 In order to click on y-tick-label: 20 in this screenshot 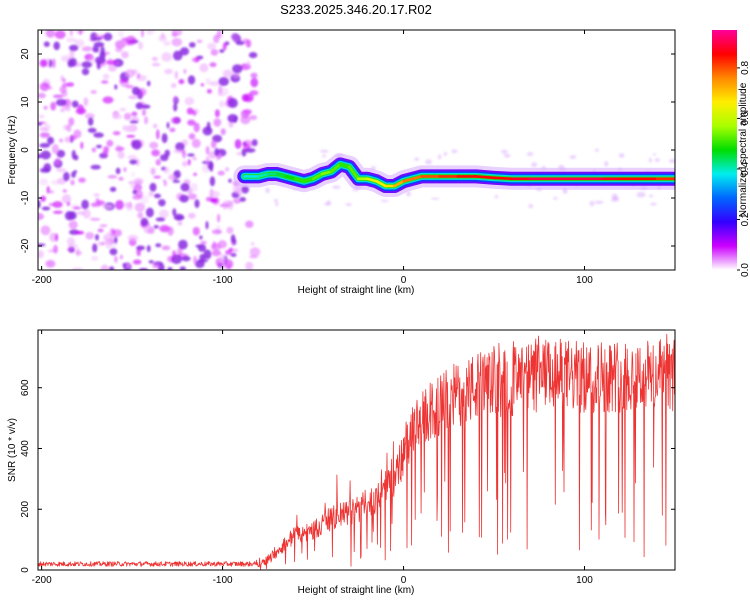, I will do `click(25, 54)`.